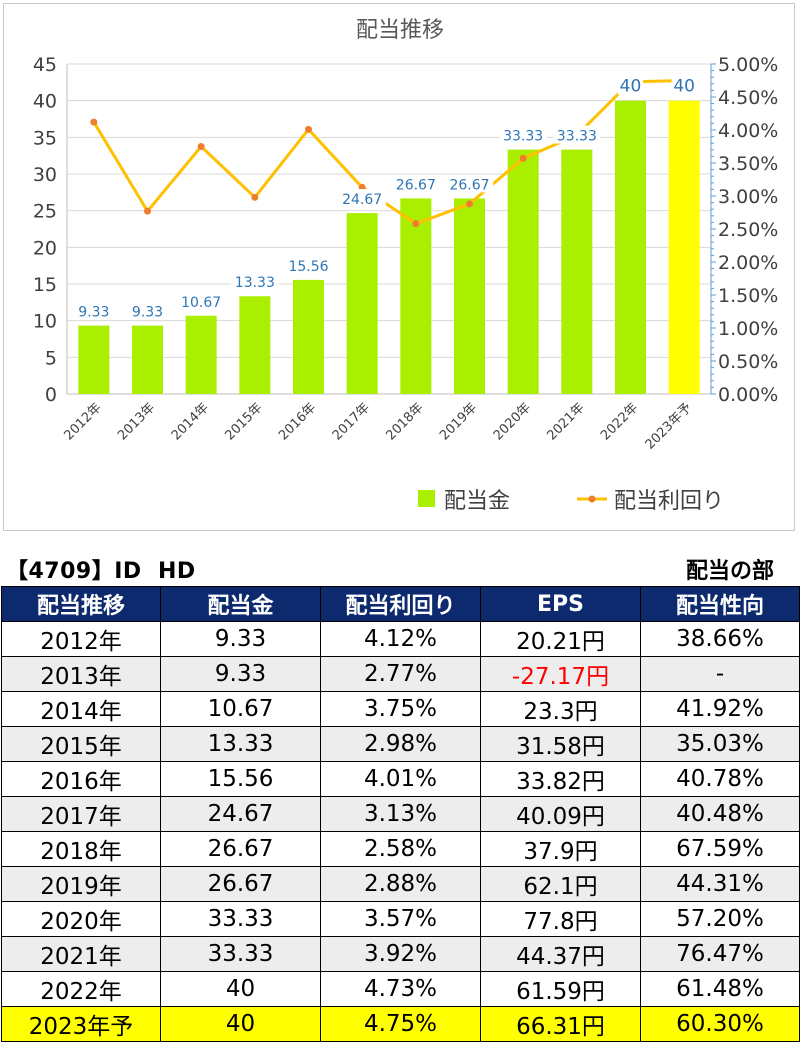 The image size is (800, 1042). What do you see at coordinates (560, 709) in the screenshot?
I see `cell-eps: 23.3円` at bounding box center [560, 709].